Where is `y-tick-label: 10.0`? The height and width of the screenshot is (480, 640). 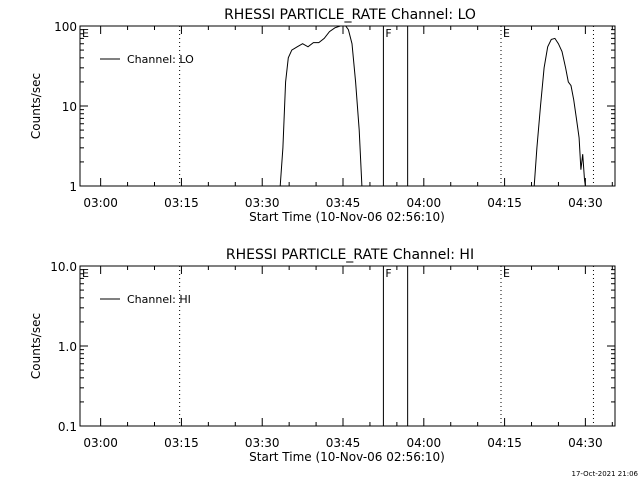
y-tick-label: 10.0 is located at coordinates (63, 267).